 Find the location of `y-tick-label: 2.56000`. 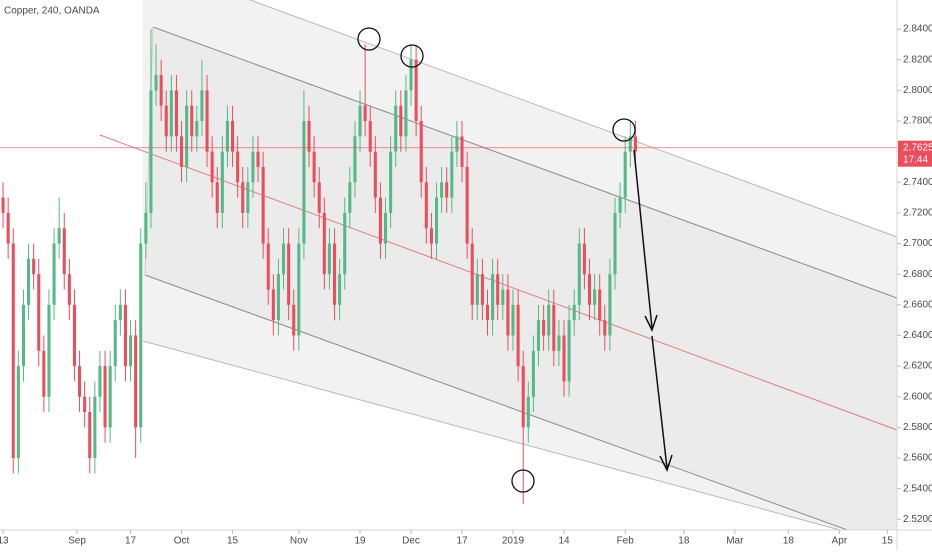

y-tick-label: 2.56000 is located at coordinates (917, 458).